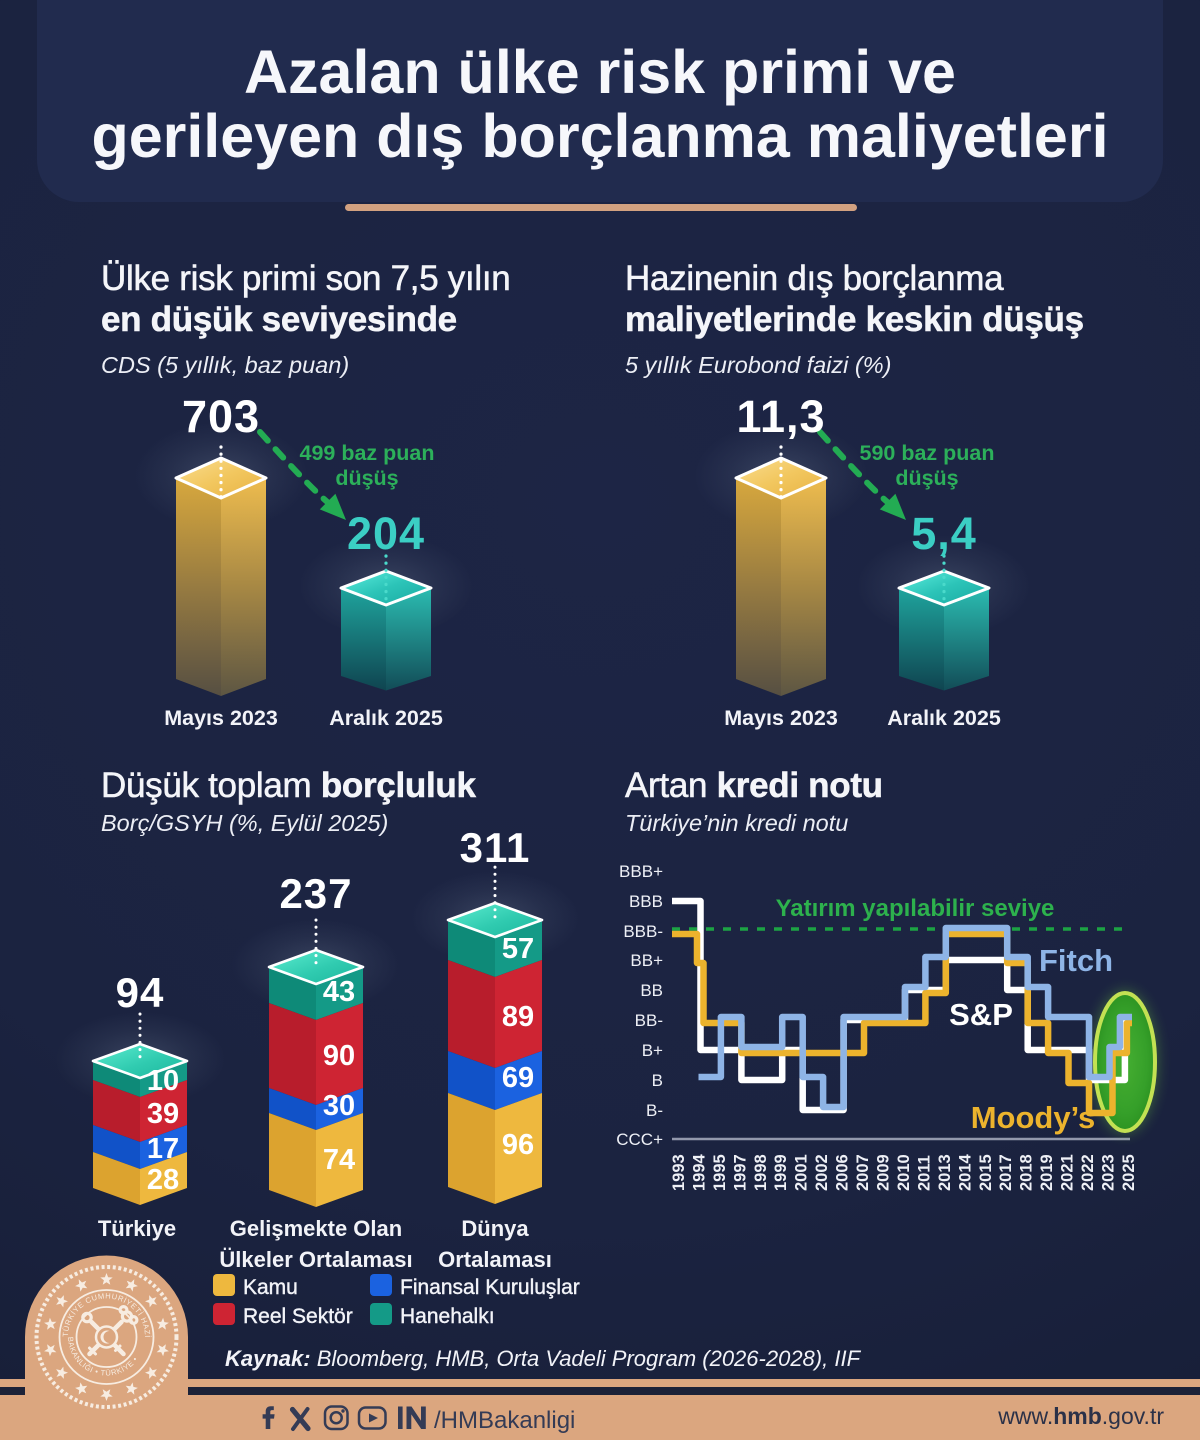  Describe the element at coordinates (518, 1017) in the screenshot. I see `svg-text: 89` at that location.